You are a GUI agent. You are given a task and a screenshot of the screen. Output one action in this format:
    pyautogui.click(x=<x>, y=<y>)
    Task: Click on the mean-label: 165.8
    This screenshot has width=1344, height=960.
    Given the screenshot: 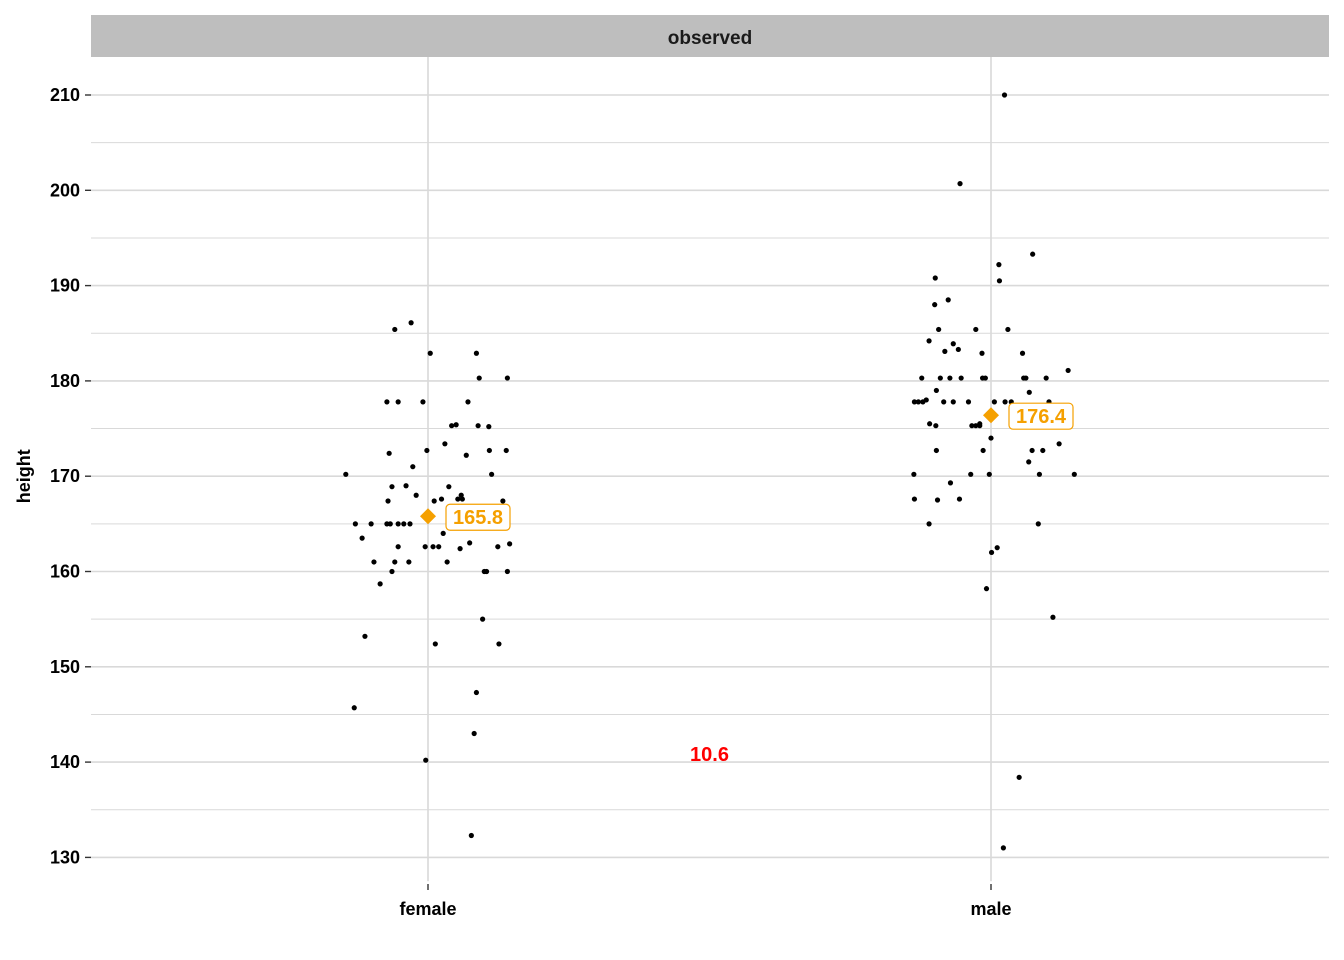 What is the action you would take?
    pyautogui.click(x=478, y=518)
    